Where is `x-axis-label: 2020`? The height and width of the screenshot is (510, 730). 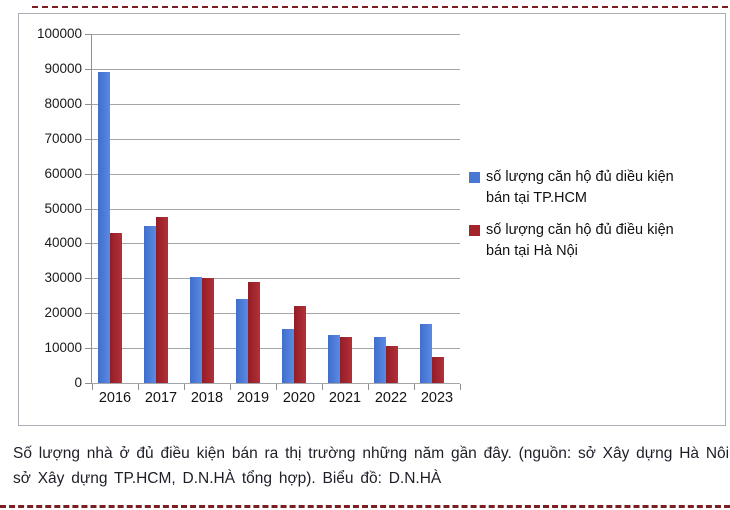 x-axis-label: 2020 is located at coordinates (299, 398).